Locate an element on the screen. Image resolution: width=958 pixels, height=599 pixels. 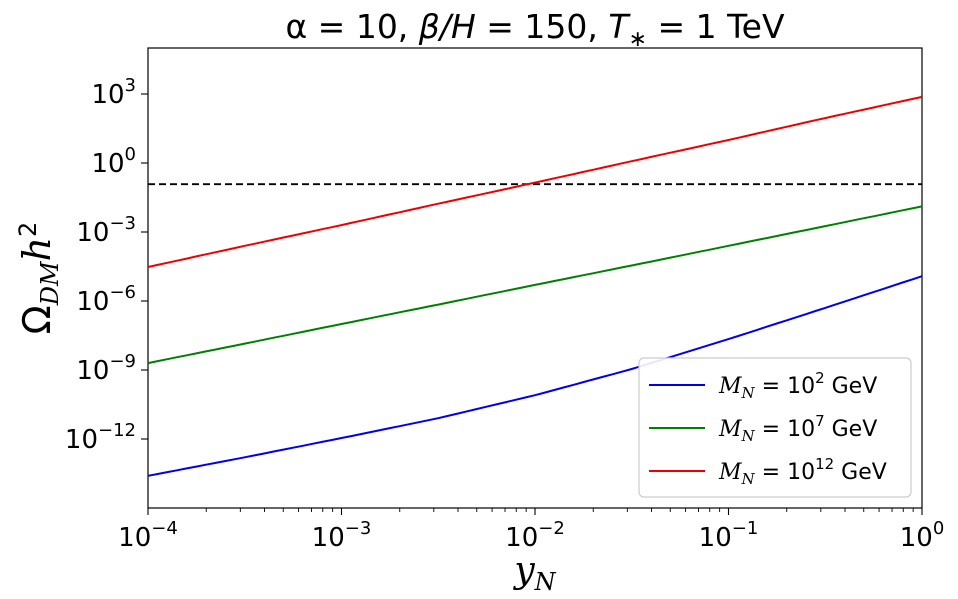
x-tick-label: 10⁻² is located at coordinates (535, 535).